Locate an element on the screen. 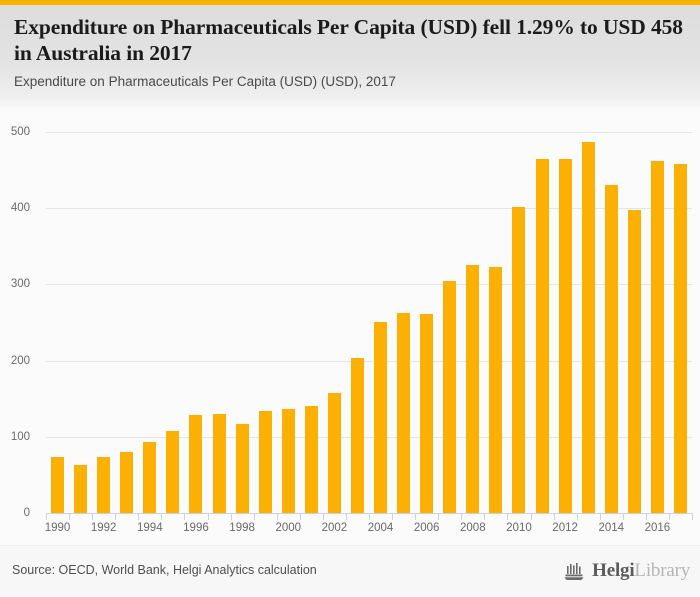  y-axis-tick-label: 200 is located at coordinates (20, 360).